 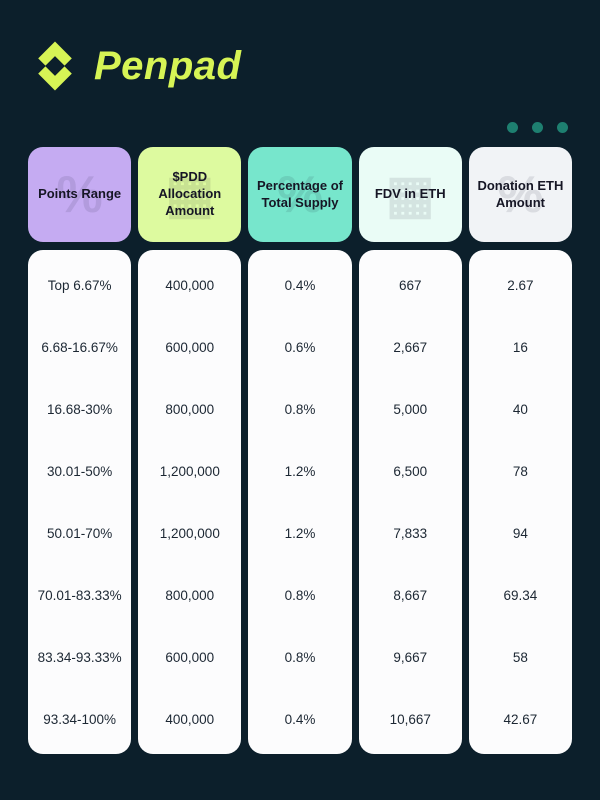 What do you see at coordinates (79, 657) in the screenshot?
I see `table-cell: 83.34-93.33%` at bounding box center [79, 657].